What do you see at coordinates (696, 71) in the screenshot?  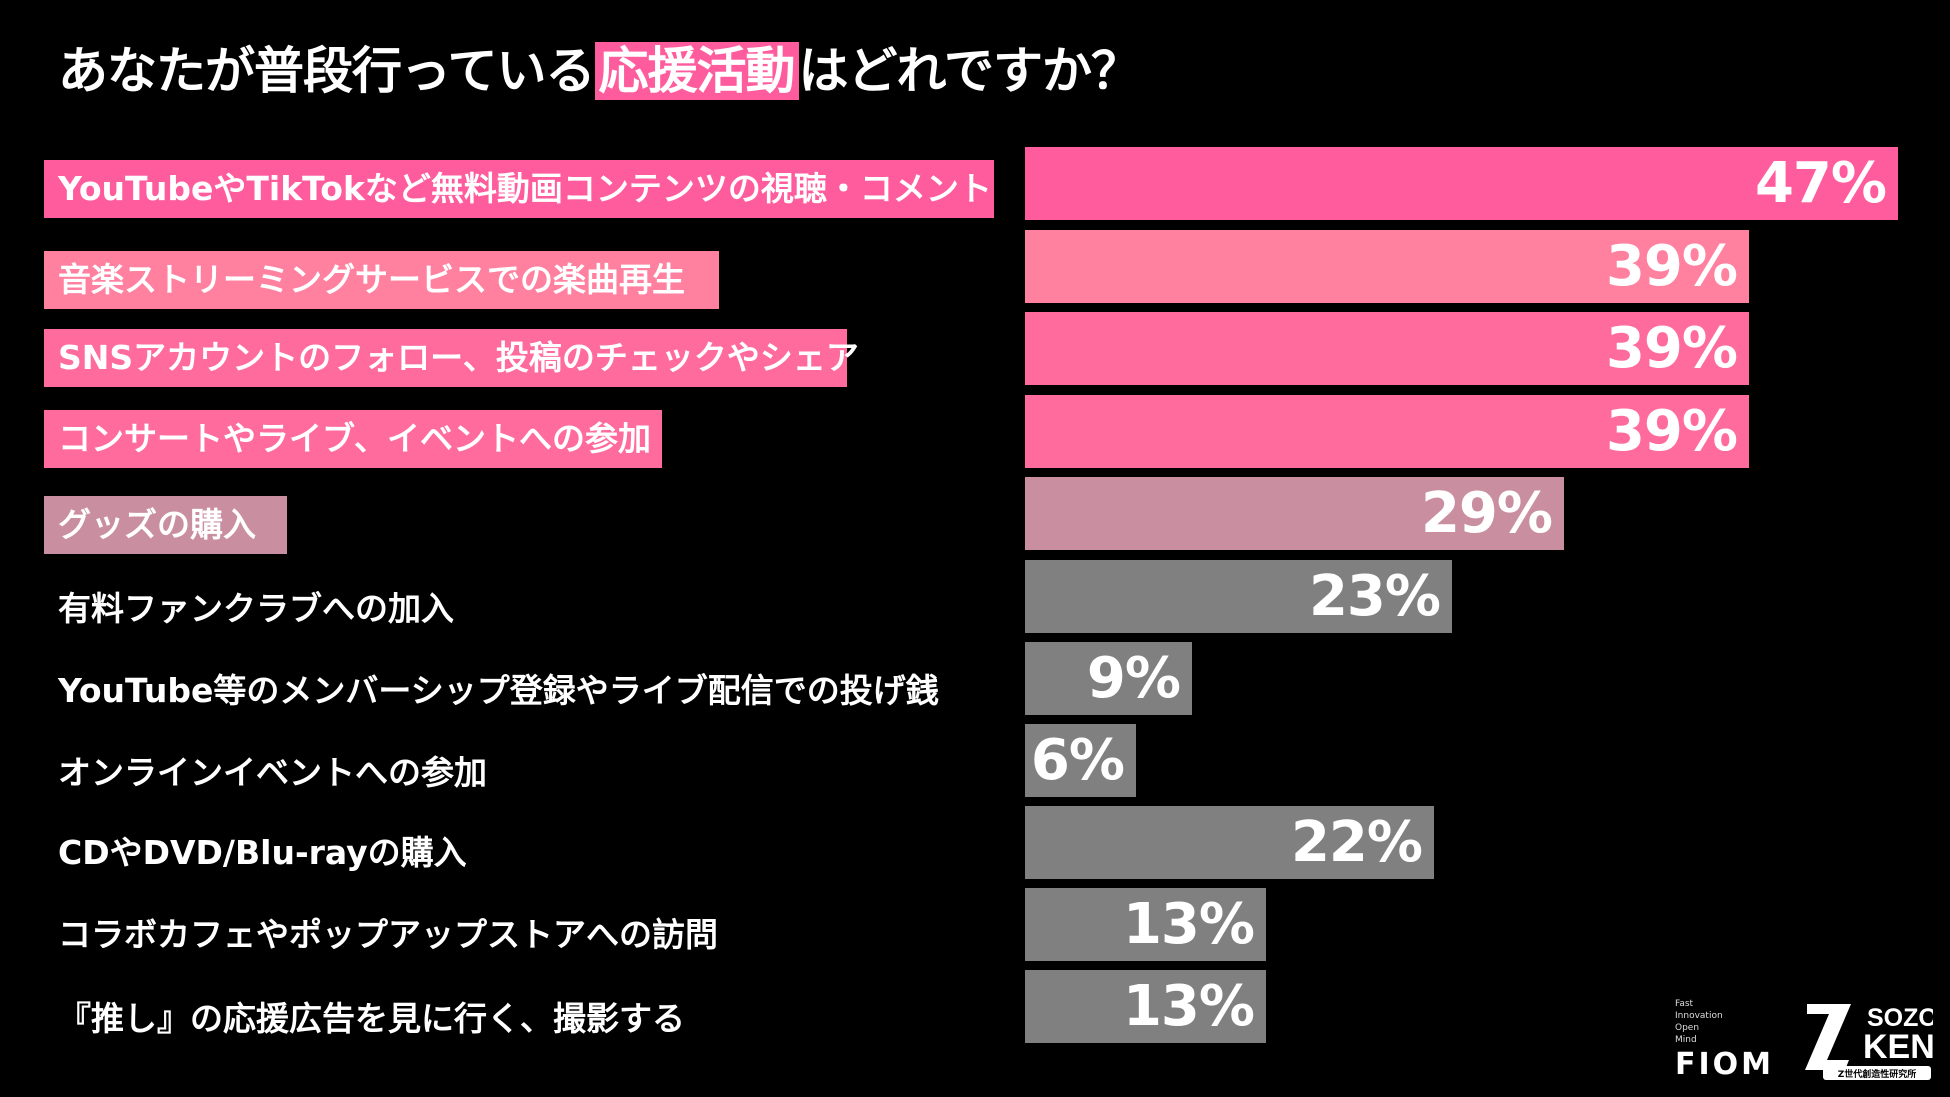 I see `title-highlight: 応援活動` at bounding box center [696, 71].